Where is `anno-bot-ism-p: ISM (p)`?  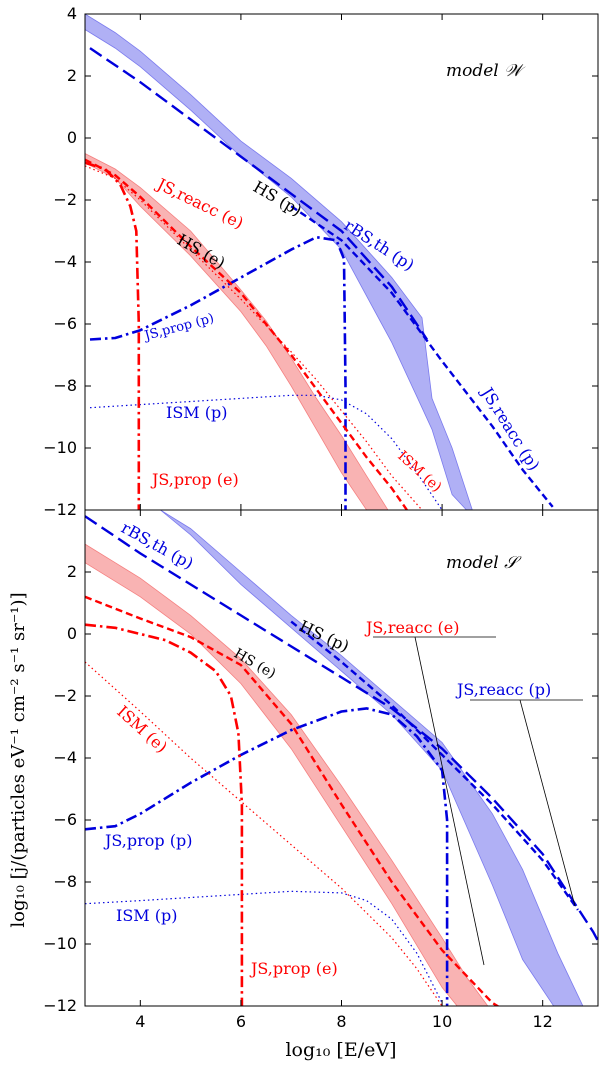 anno-bot-ism-p: ISM (p) is located at coordinates (146, 915).